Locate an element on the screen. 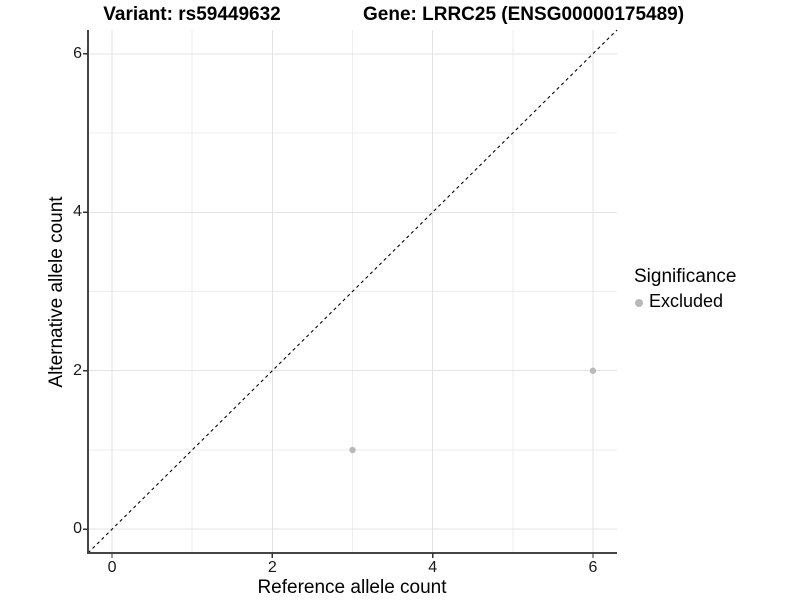 Image resolution: width=800 pixels, height=600 pixels. legend: Significance Excluded is located at coordinates (684, 289).